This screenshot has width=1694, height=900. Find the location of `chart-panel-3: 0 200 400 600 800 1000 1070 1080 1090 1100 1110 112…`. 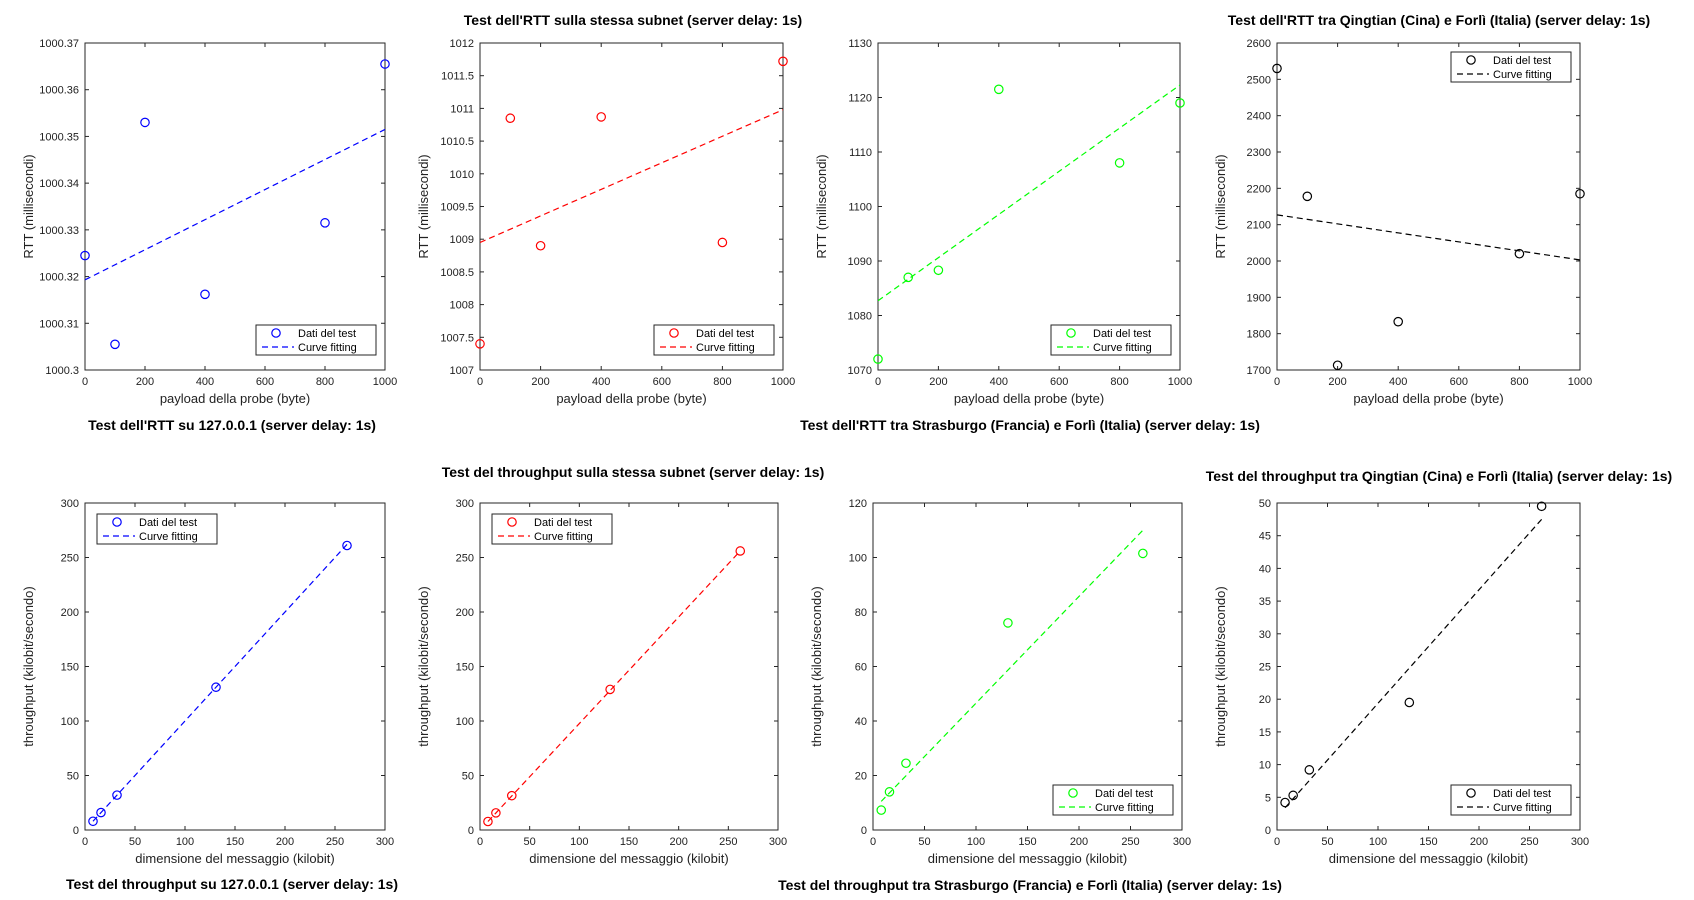

chart-panel-3: 0 200 400 600 800 1000 1070 1080 1090 1100 1110 112… is located at coordinates (1030, 235).